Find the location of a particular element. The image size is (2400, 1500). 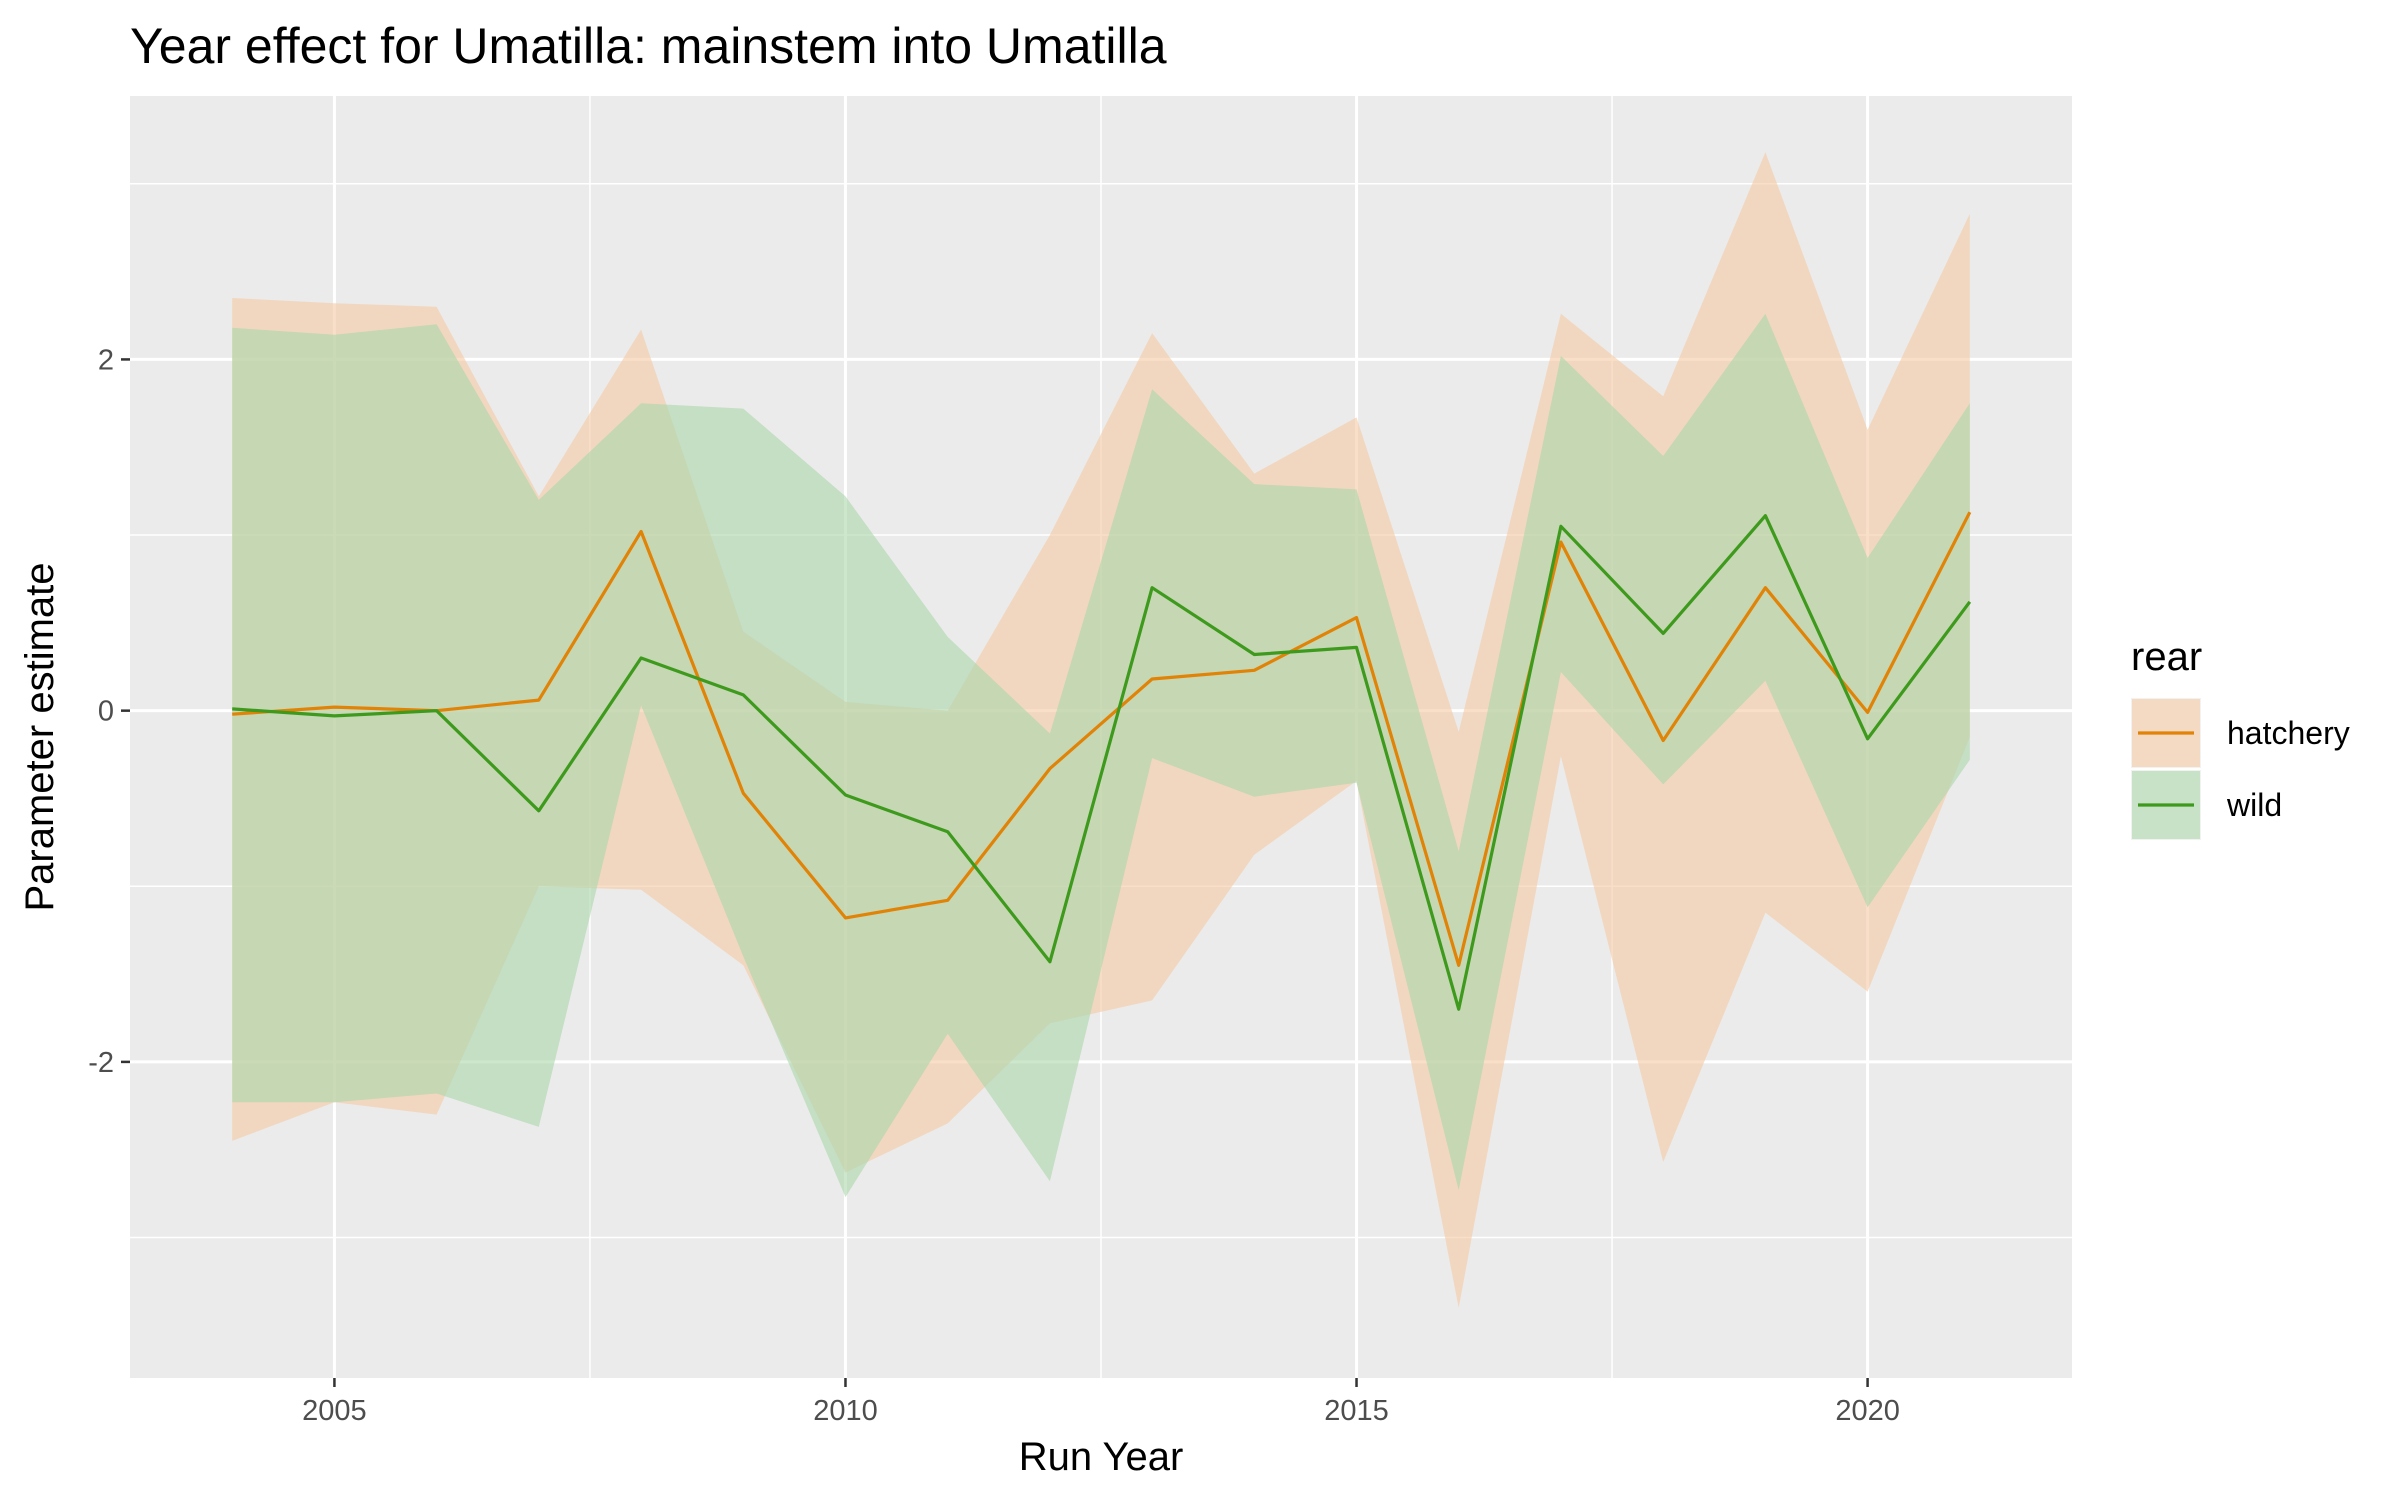

legend: rear hatchery wild is located at coordinates (2240, 737).